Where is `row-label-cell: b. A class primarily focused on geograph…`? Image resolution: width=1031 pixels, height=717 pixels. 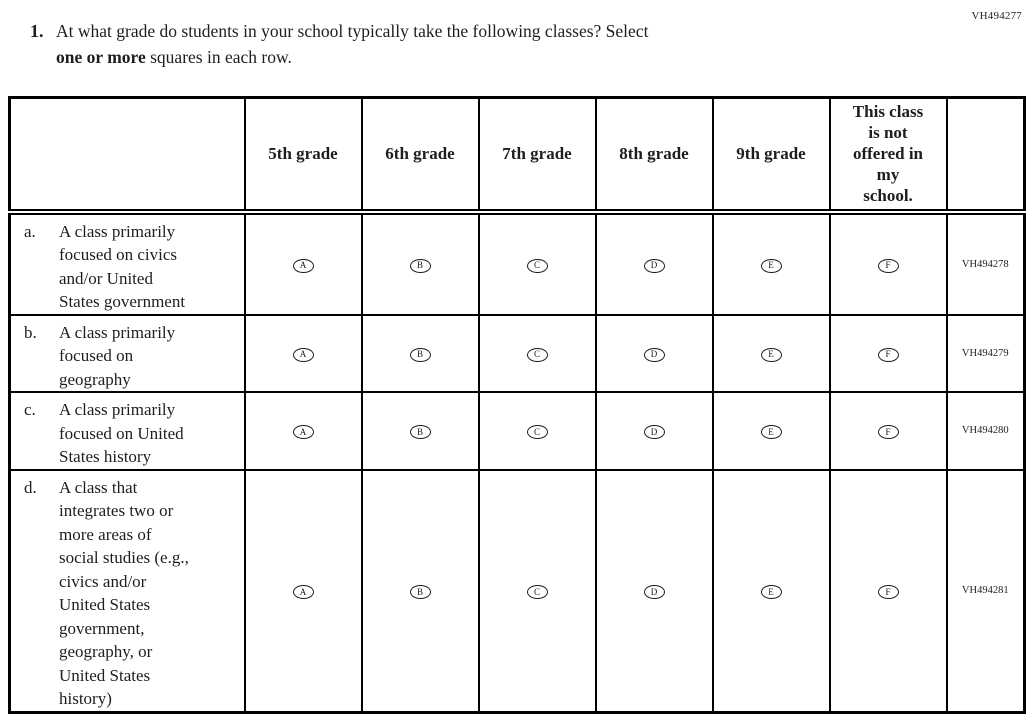 row-label-cell: b. A class primarily focused on geograph… is located at coordinates (127, 352).